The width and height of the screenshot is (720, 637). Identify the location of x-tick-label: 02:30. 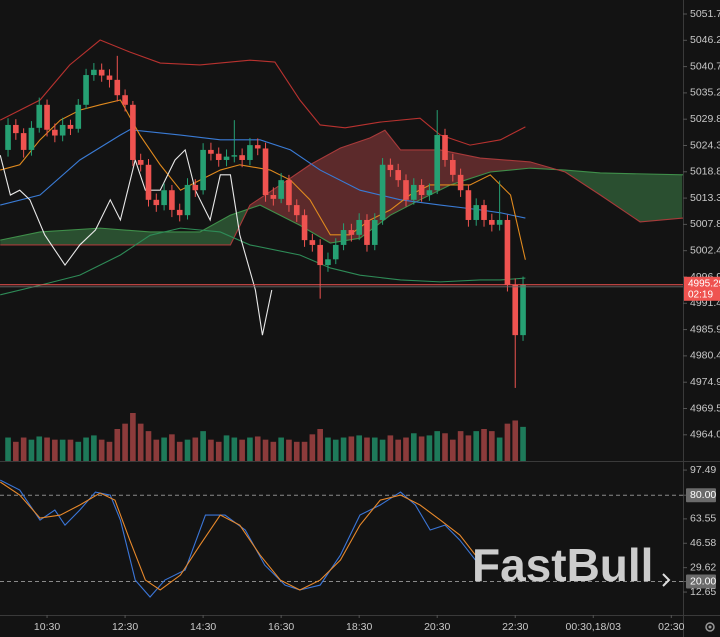
(671, 627).